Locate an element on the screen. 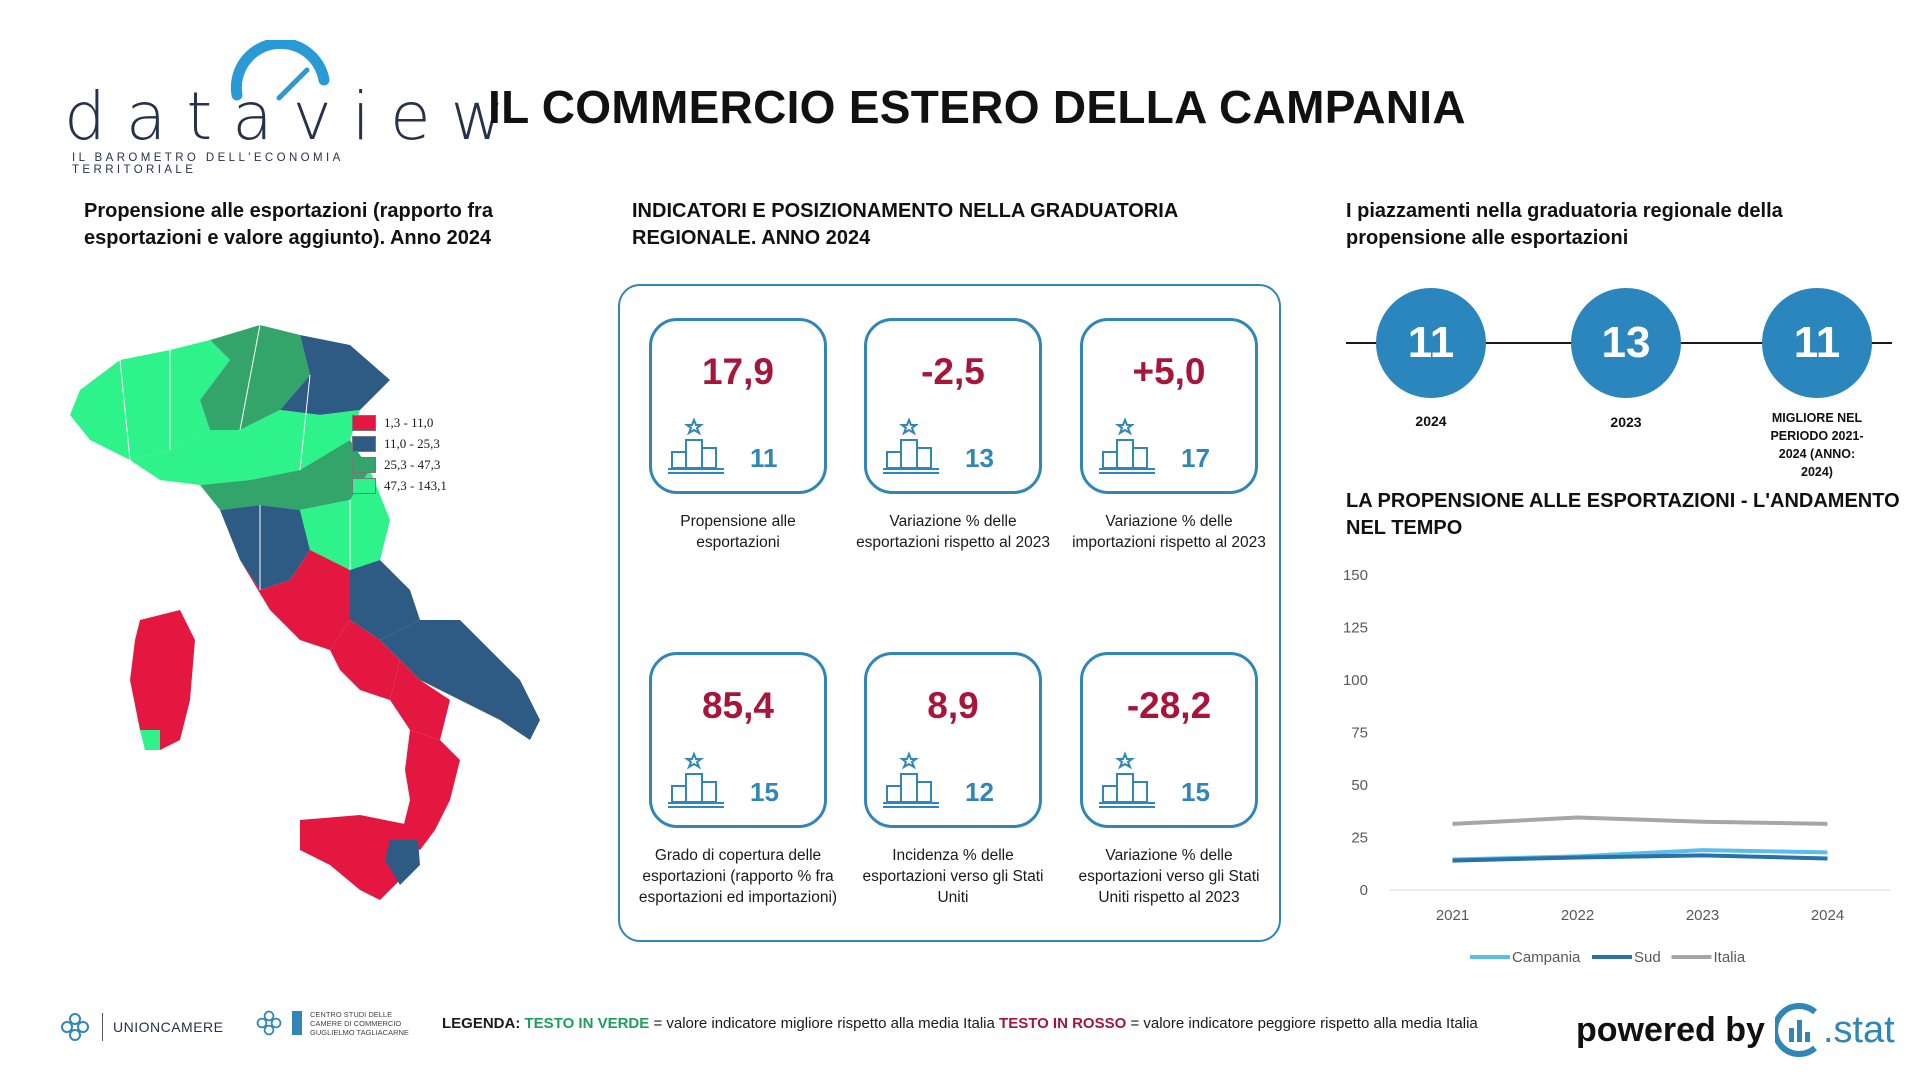 This screenshot has height=1080, width=1920. map-north-west is located at coordinates (150, 400).